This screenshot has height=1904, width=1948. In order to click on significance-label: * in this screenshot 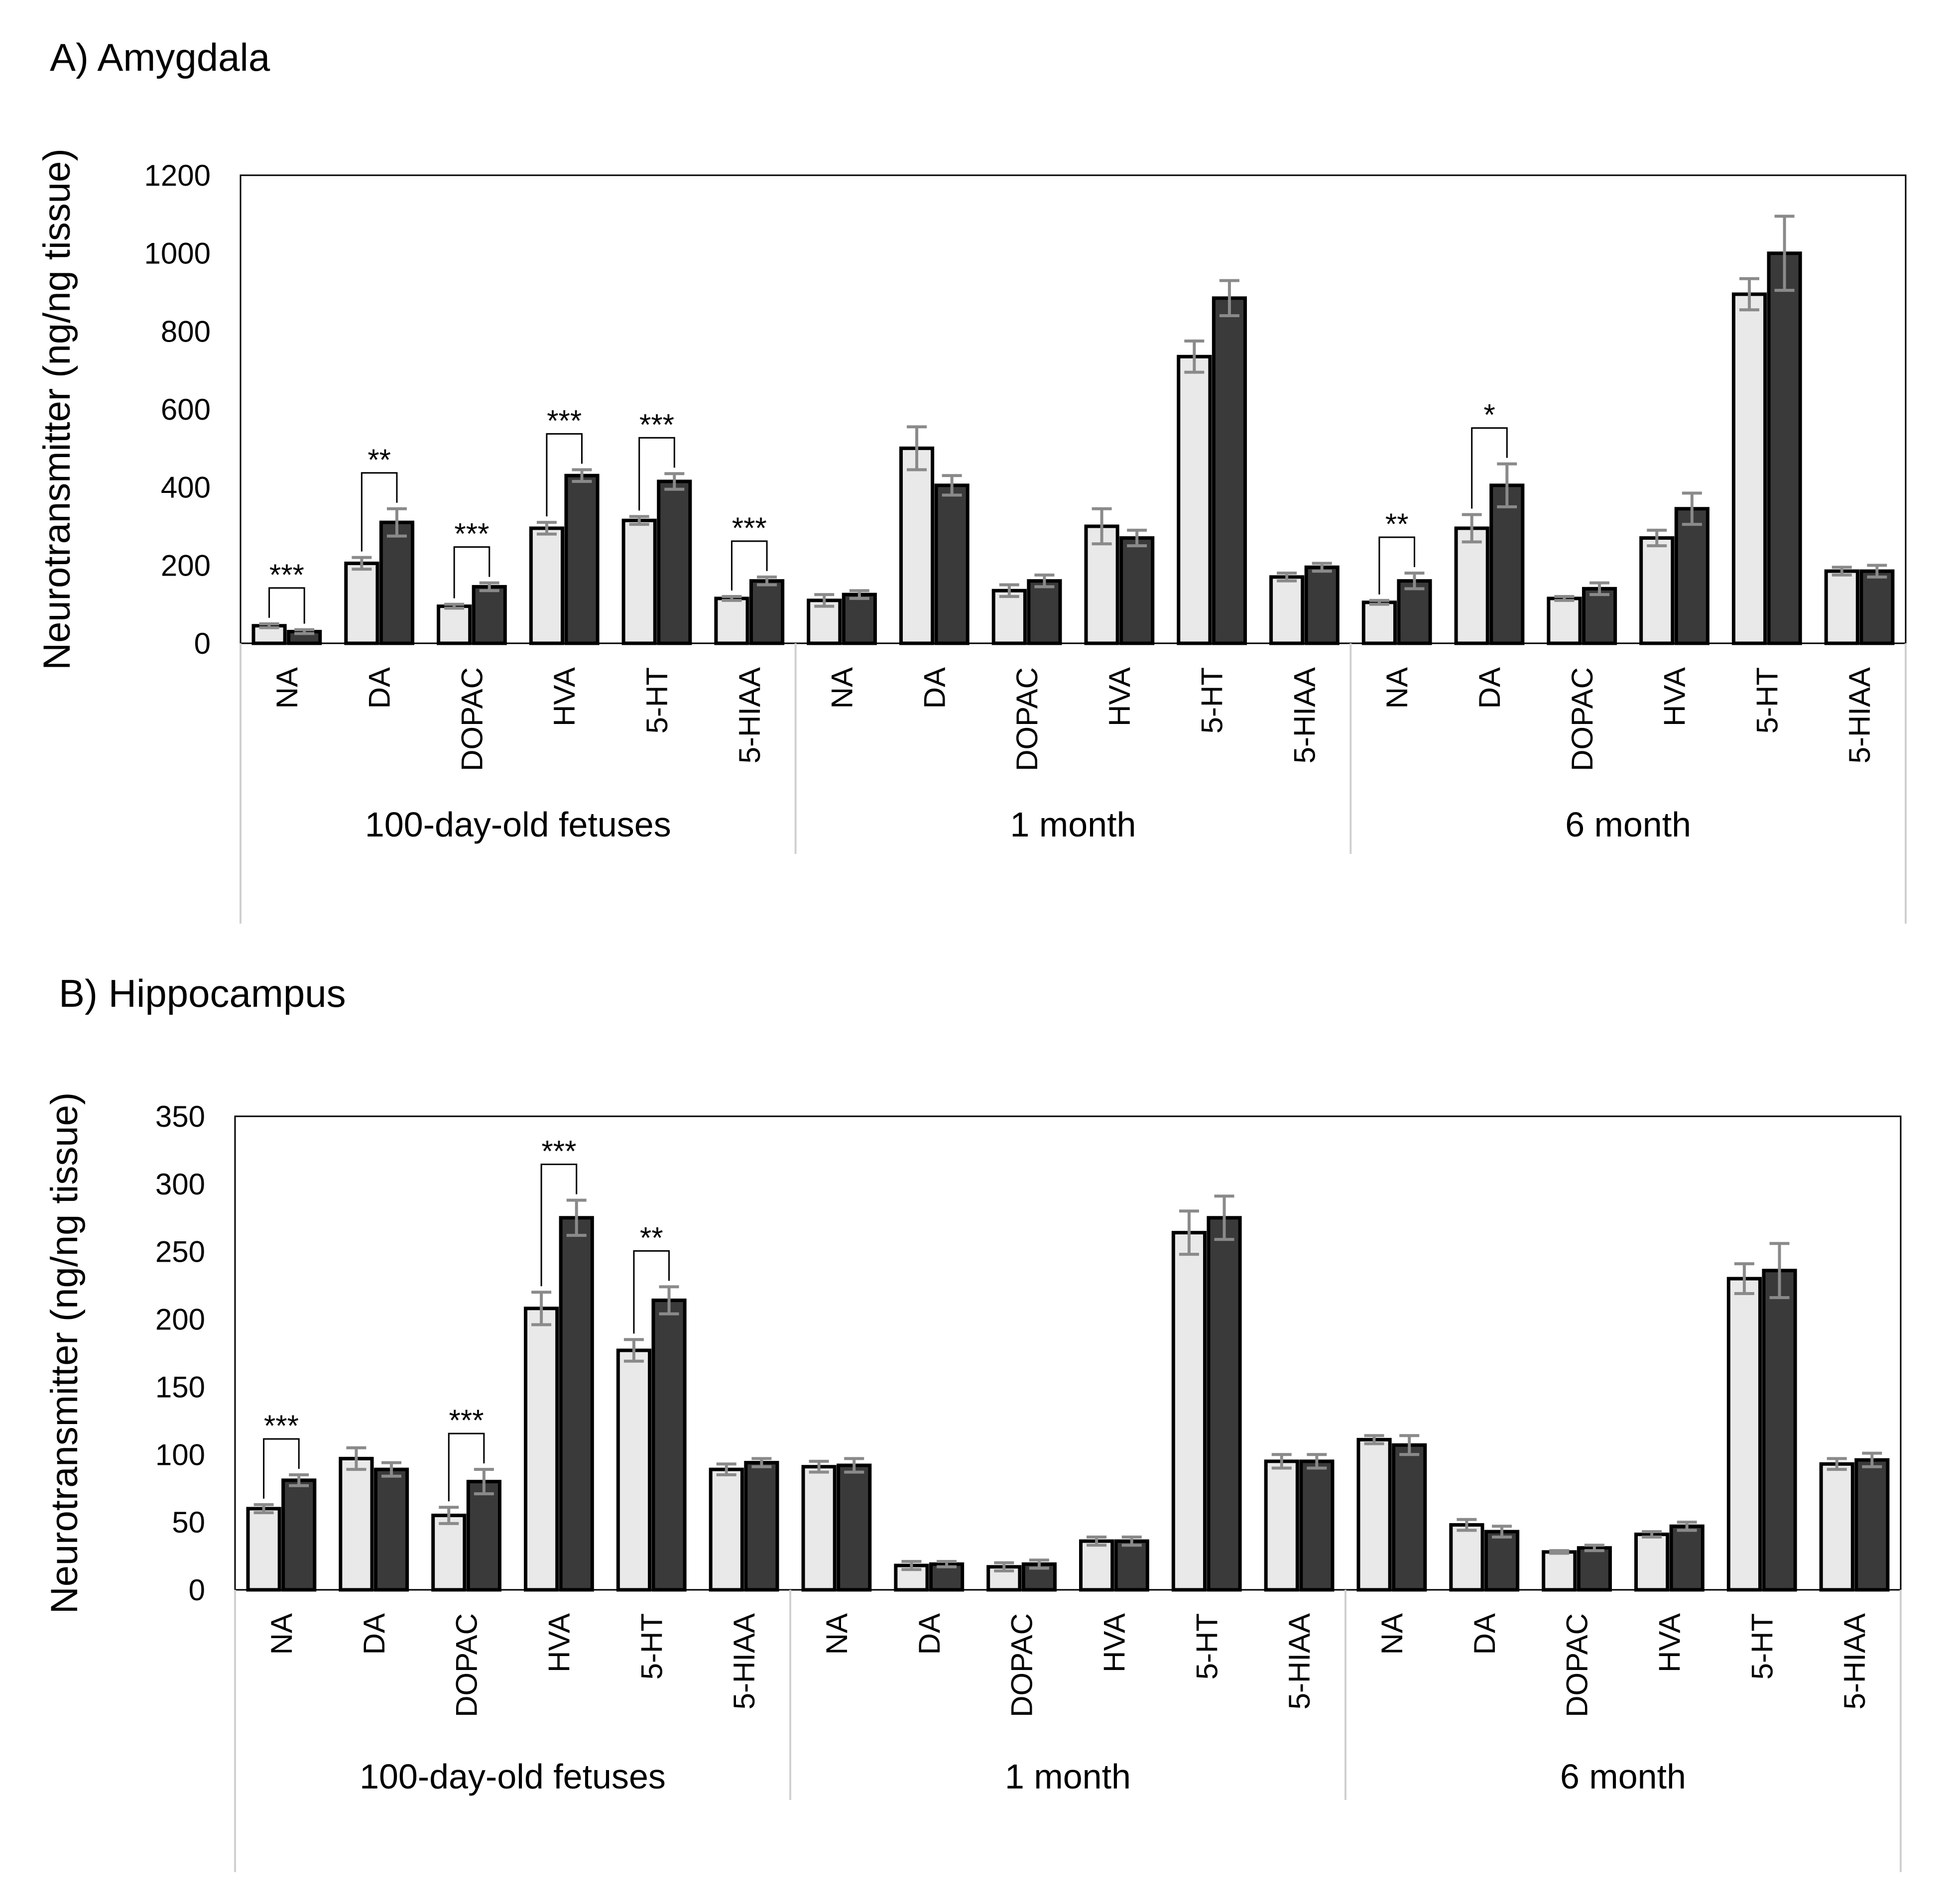, I will do `click(1489, 415)`.